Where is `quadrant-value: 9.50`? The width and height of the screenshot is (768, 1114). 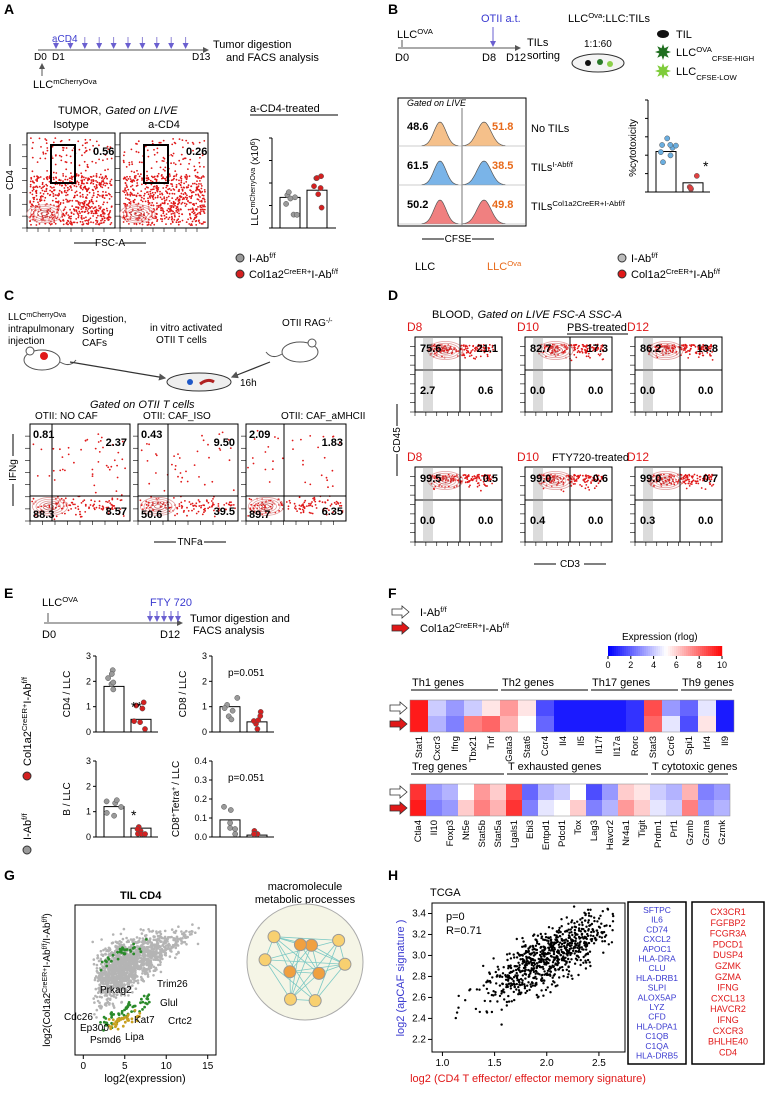
quadrant-value: 9.50 is located at coordinates (224, 443).